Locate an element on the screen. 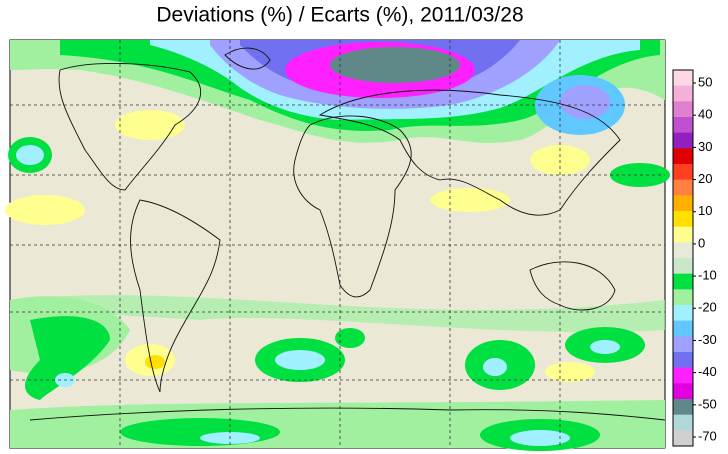  colorbar-tick-label: 0 is located at coordinates (701, 242).